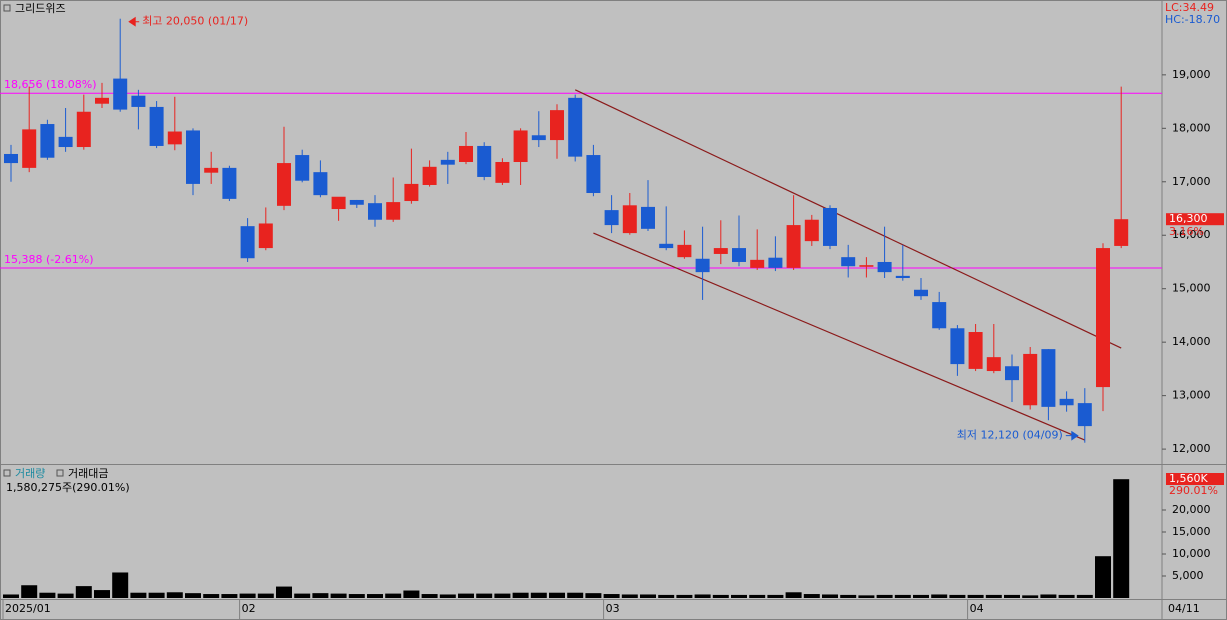 This screenshot has width=1227, height=620. I want to click on volume-summary: 1,580,275주(290.01%), so click(68, 487).